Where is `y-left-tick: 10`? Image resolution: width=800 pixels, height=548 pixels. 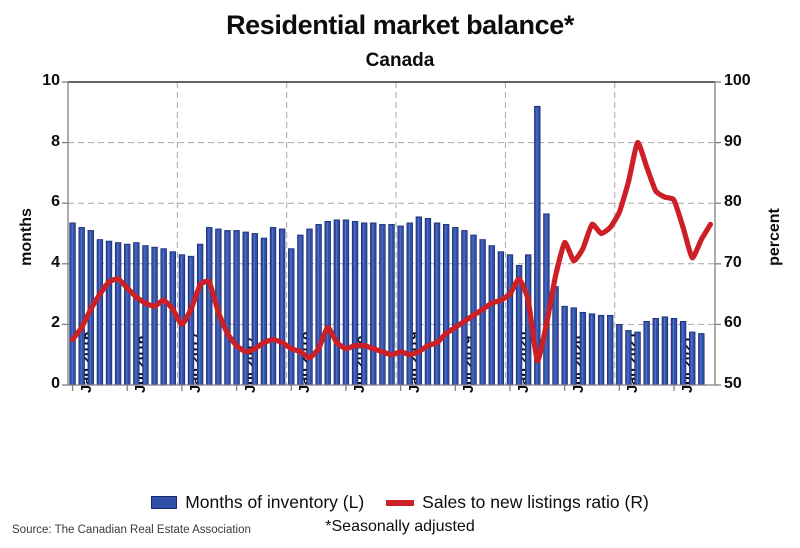
y-left-tick: 10 is located at coordinates (51, 80).